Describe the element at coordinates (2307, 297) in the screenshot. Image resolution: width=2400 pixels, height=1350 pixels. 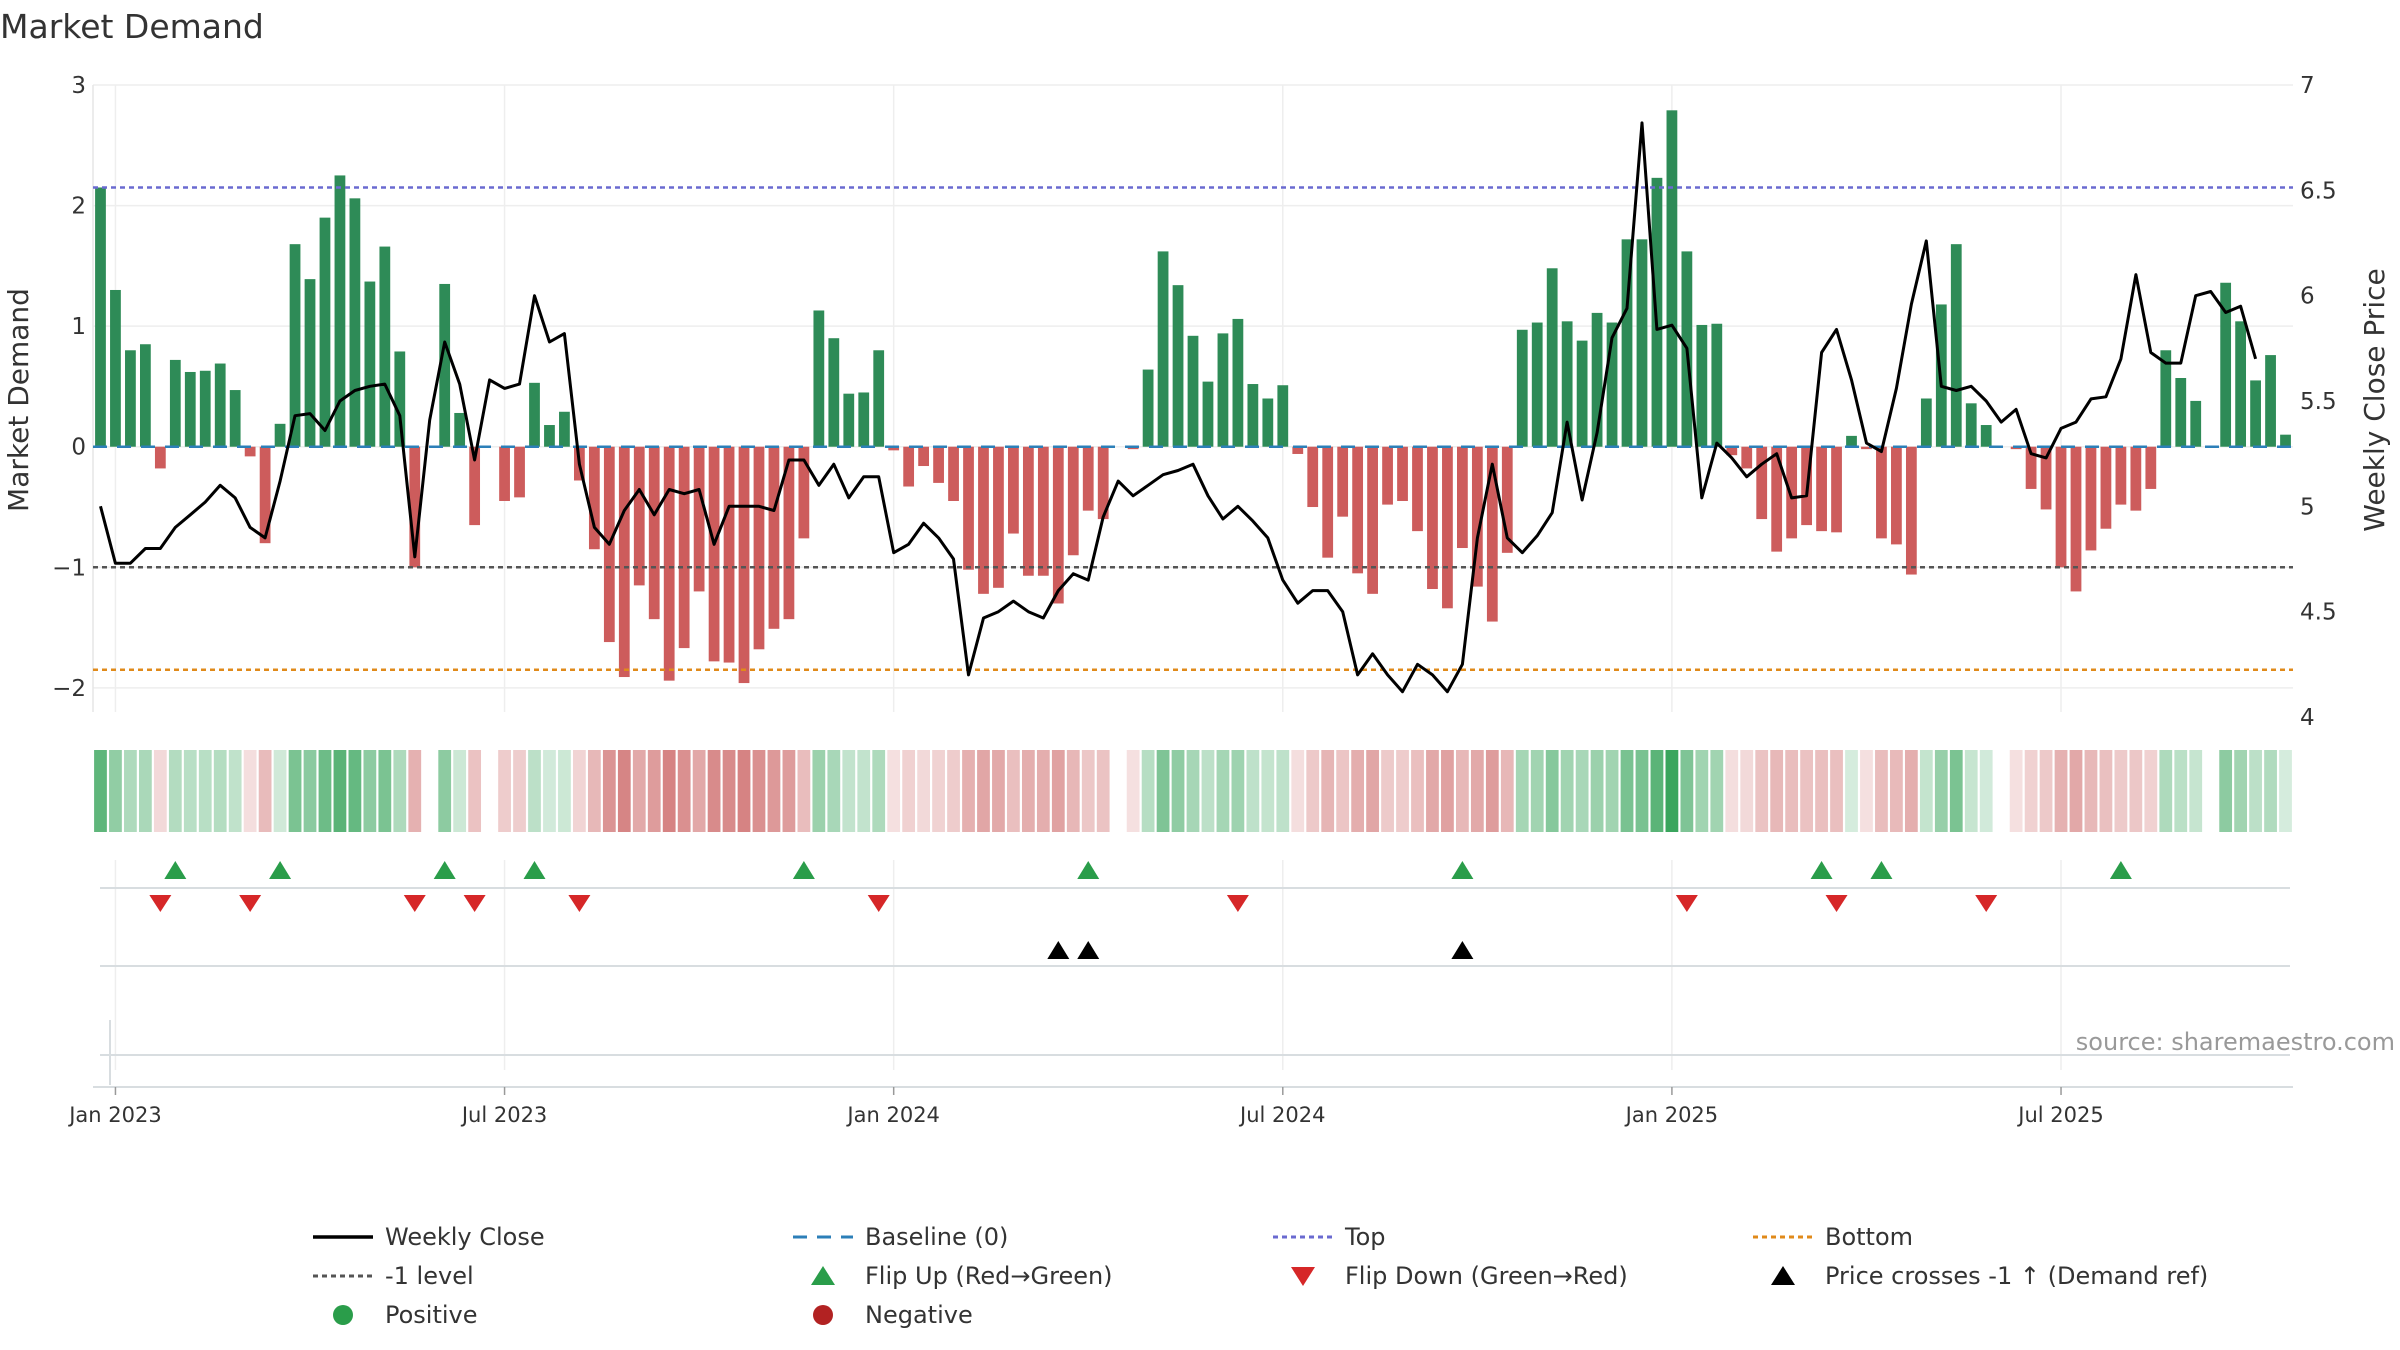
I see `y2-tick-label: 6` at that location.